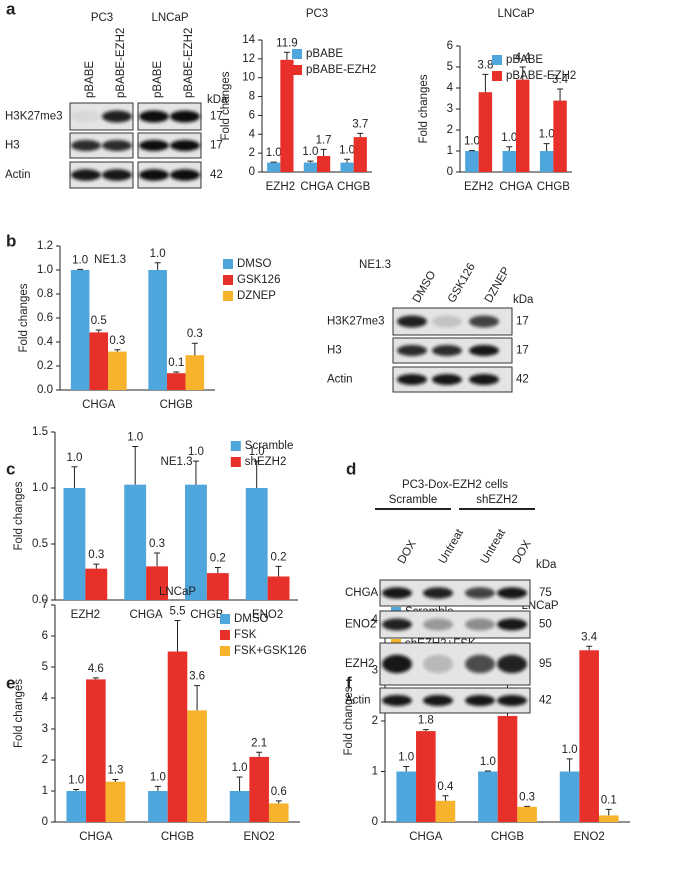  What do you see at coordinates (407, 552) in the screenshot?
I see `lane-label: DOX` at bounding box center [407, 552].